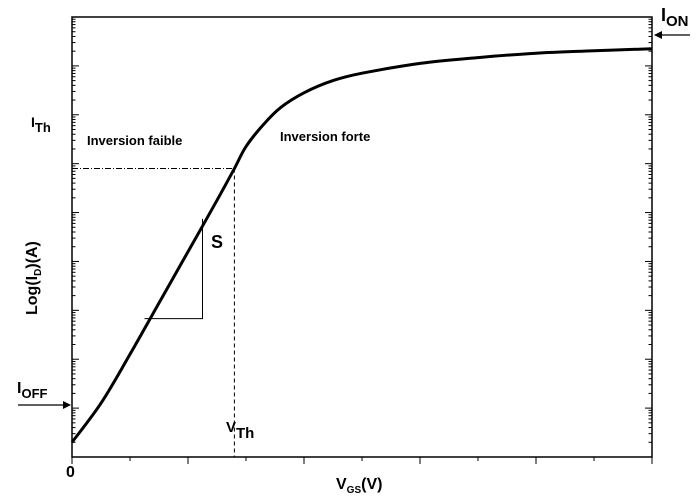  What do you see at coordinates (41, 124) in the screenshot?
I see `ith-label: ITh` at bounding box center [41, 124].